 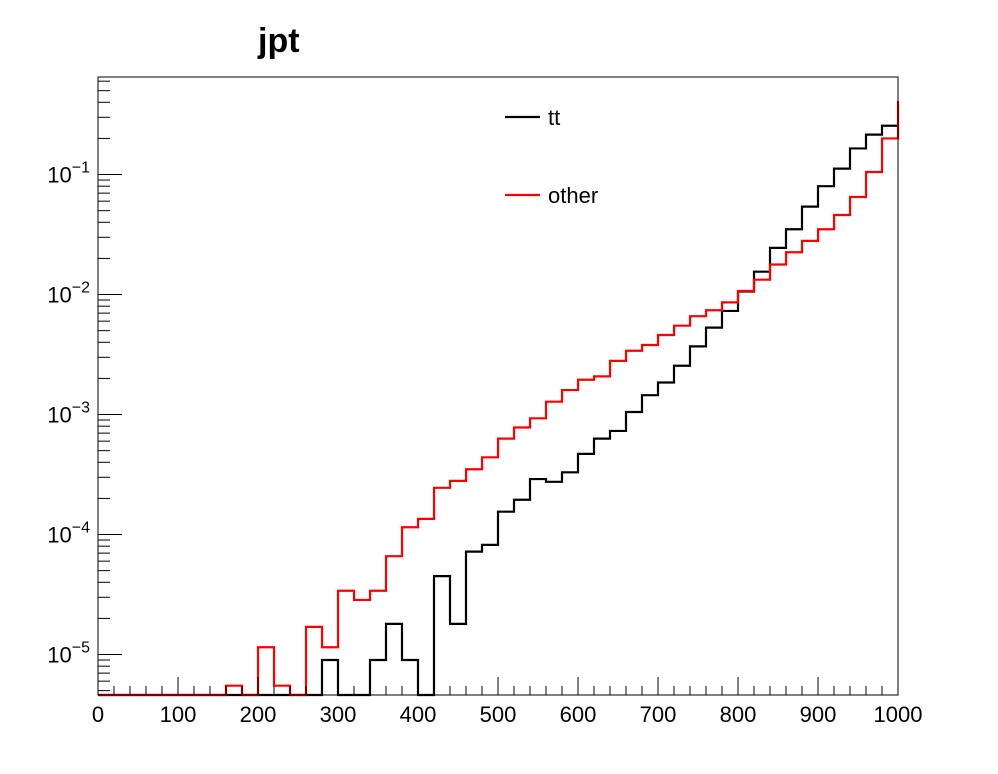 What do you see at coordinates (554, 117) in the screenshot?
I see `legend-label-tt: tt` at bounding box center [554, 117].